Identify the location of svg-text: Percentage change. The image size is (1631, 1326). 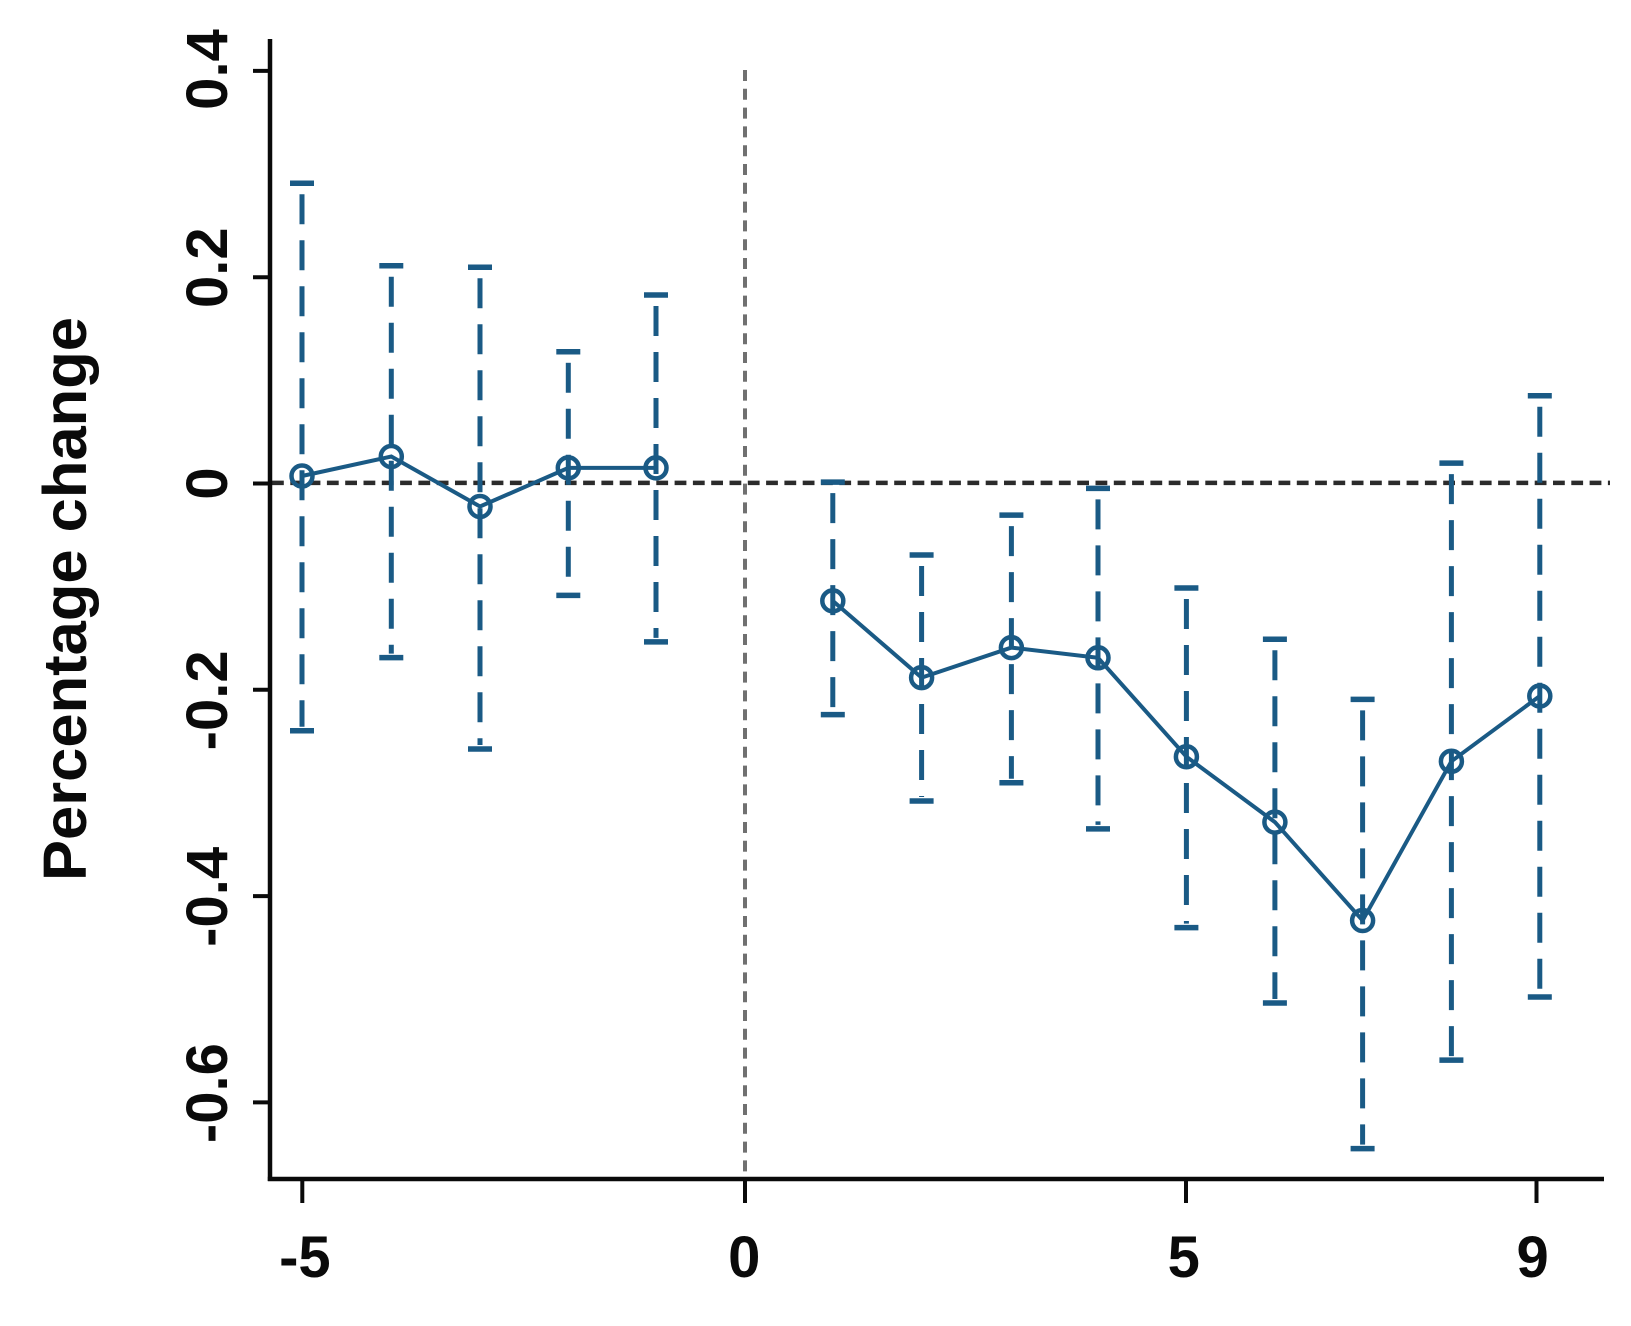
(65, 599).